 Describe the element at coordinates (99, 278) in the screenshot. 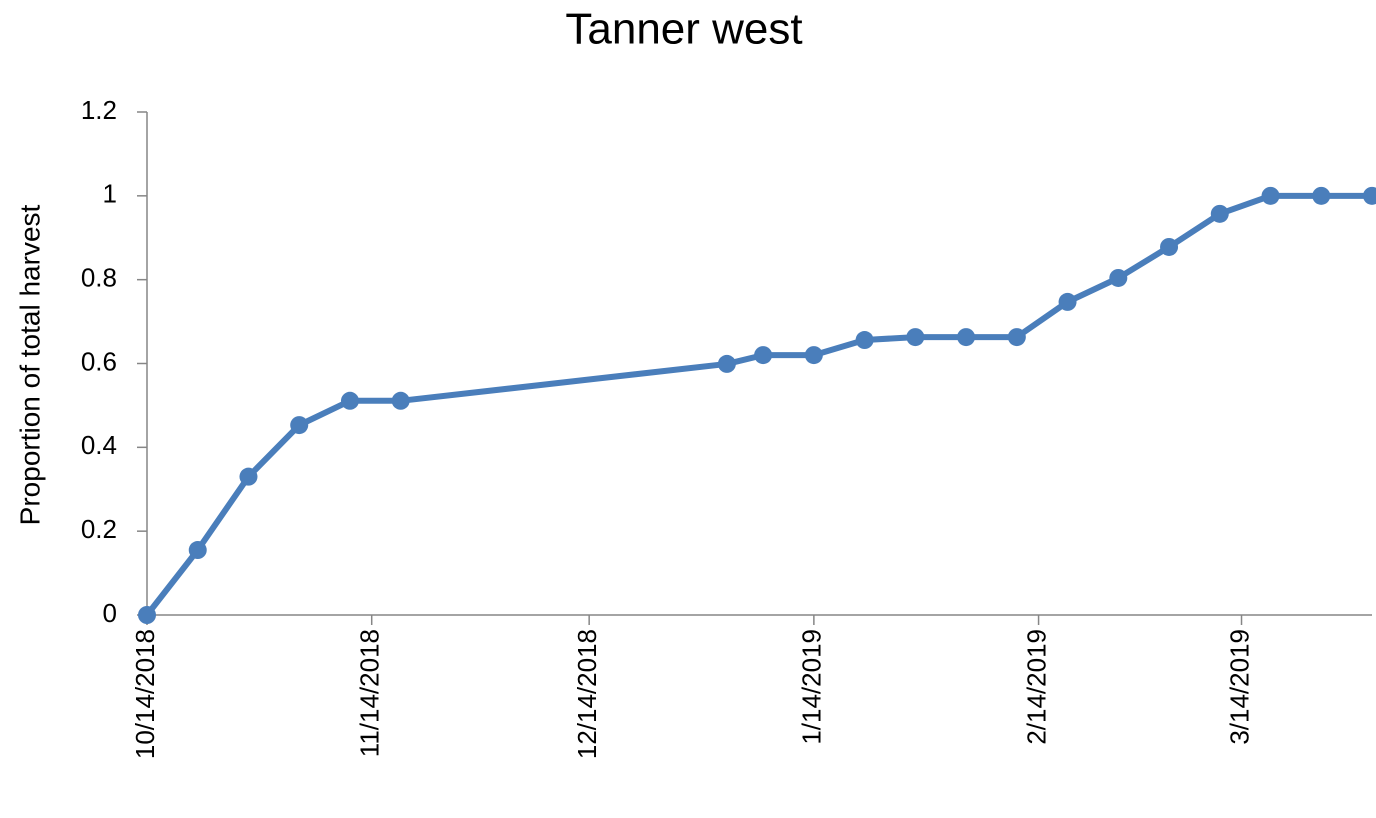

I see `y-tick-label: 0.8` at that location.